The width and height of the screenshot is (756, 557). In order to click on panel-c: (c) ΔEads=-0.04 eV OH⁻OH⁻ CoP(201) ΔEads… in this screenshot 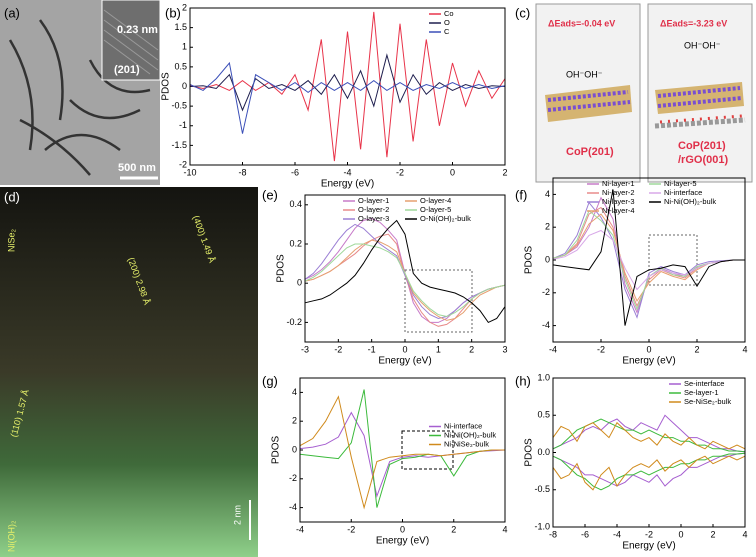, I will do `click(634, 93)`.